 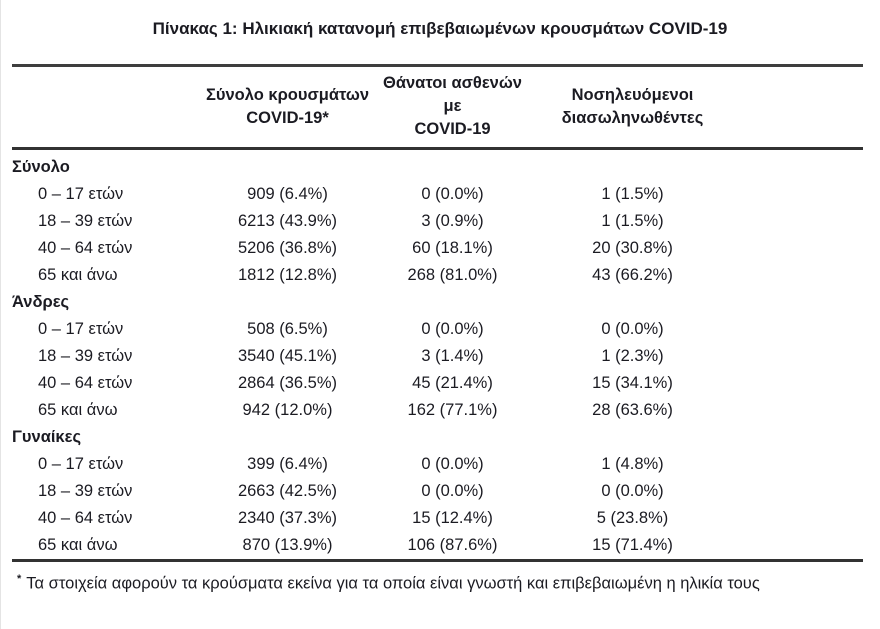 I want to click on header-line: COVID-19, so click(x=452, y=129).